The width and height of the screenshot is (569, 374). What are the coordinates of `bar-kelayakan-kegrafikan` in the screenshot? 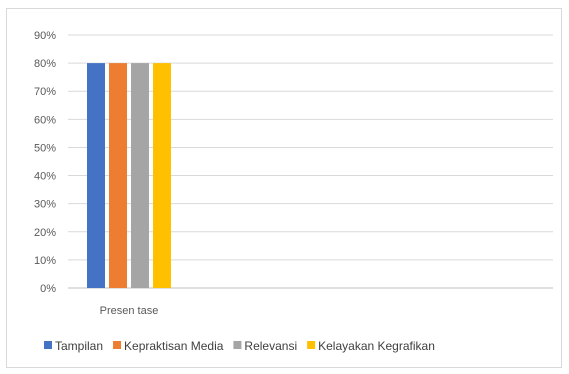 It's located at (162, 175).